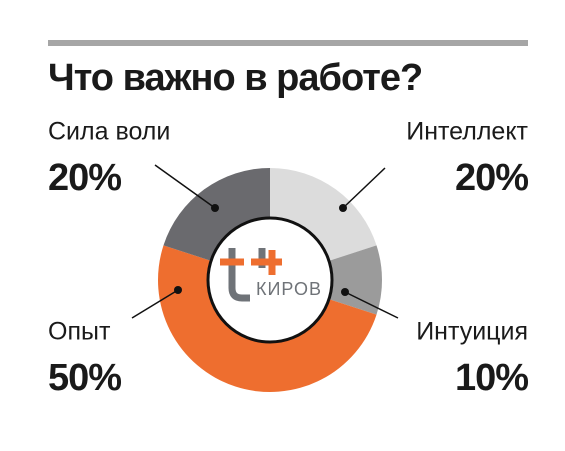 This screenshot has height=451, width=565. Describe the element at coordinates (251, 262) in the screenshot. I see `logo-orange` at that location.